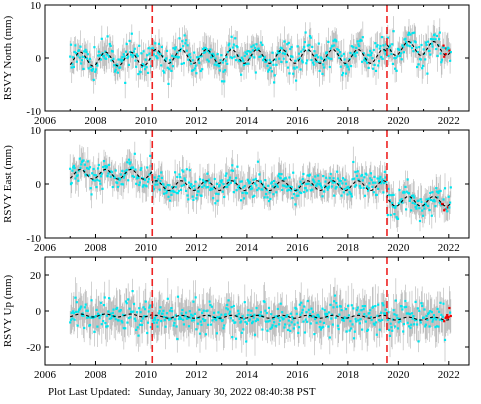 The width and height of the screenshot is (481, 404). What do you see at coordinates (348, 121) in the screenshot?
I see `x-tick-label: 2018` at bounding box center [348, 121].